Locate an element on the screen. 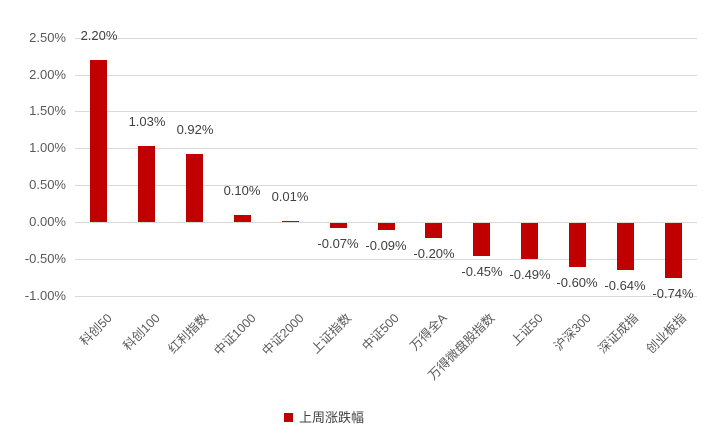 The width and height of the screenshot is (705, 442). y-axis-tick-label: -0.50% is located at coordinates (45, 258).